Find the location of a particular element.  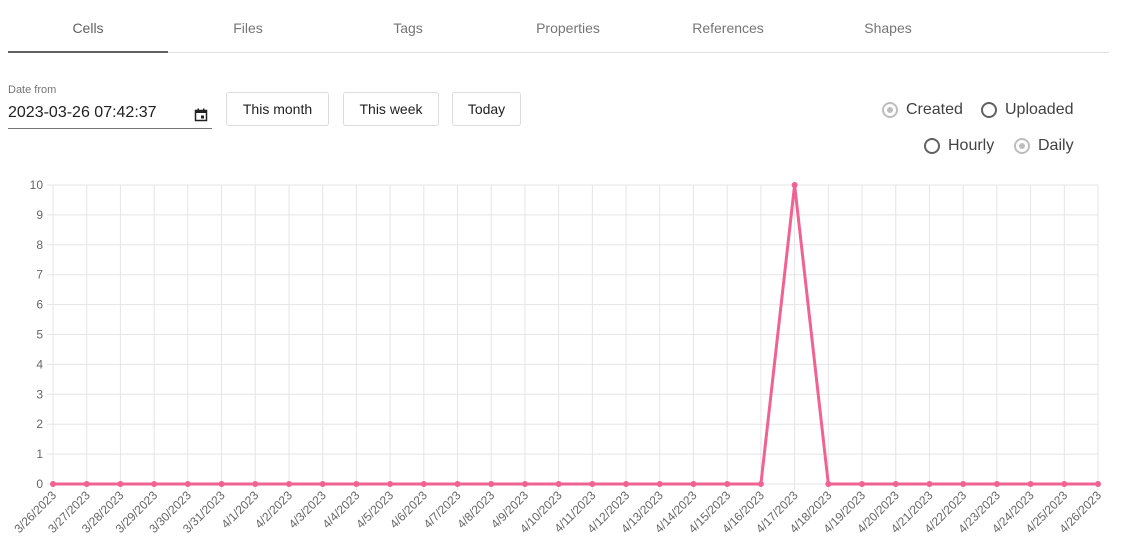

date-from-label: Date from is located at coordinates (32, 90).